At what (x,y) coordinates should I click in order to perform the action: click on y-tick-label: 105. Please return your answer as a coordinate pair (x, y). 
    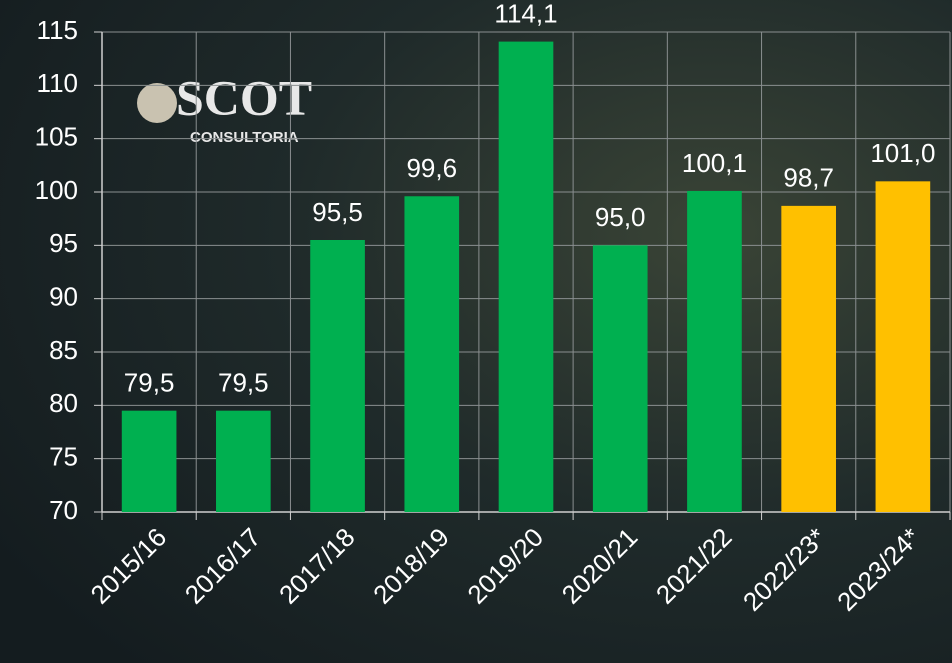
    Looking at the image, I should click on (56, 137).